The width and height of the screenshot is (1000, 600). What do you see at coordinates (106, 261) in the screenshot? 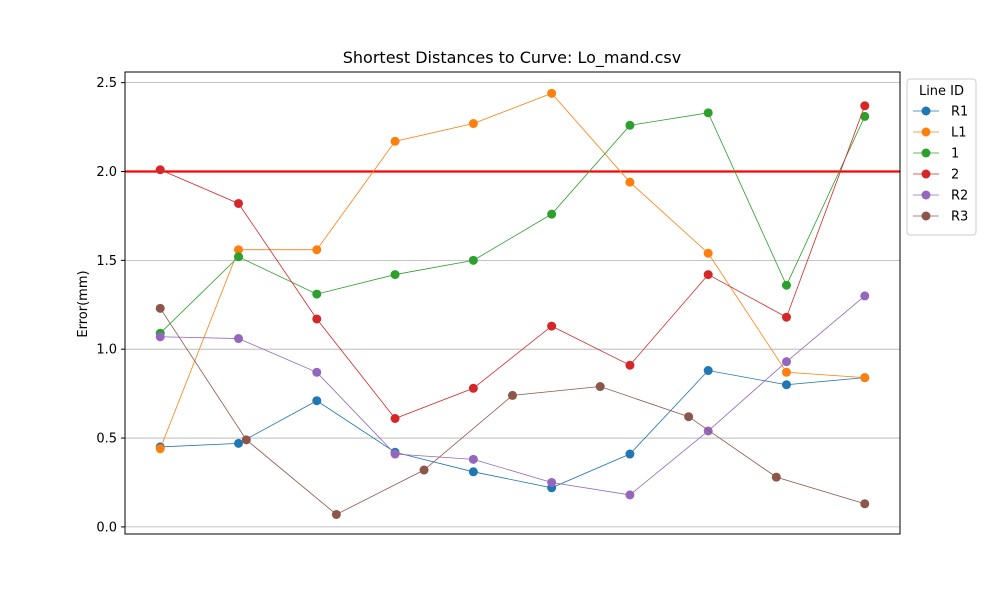
I see `y-tick-label: 1.5` at bounding box center [106, 261].